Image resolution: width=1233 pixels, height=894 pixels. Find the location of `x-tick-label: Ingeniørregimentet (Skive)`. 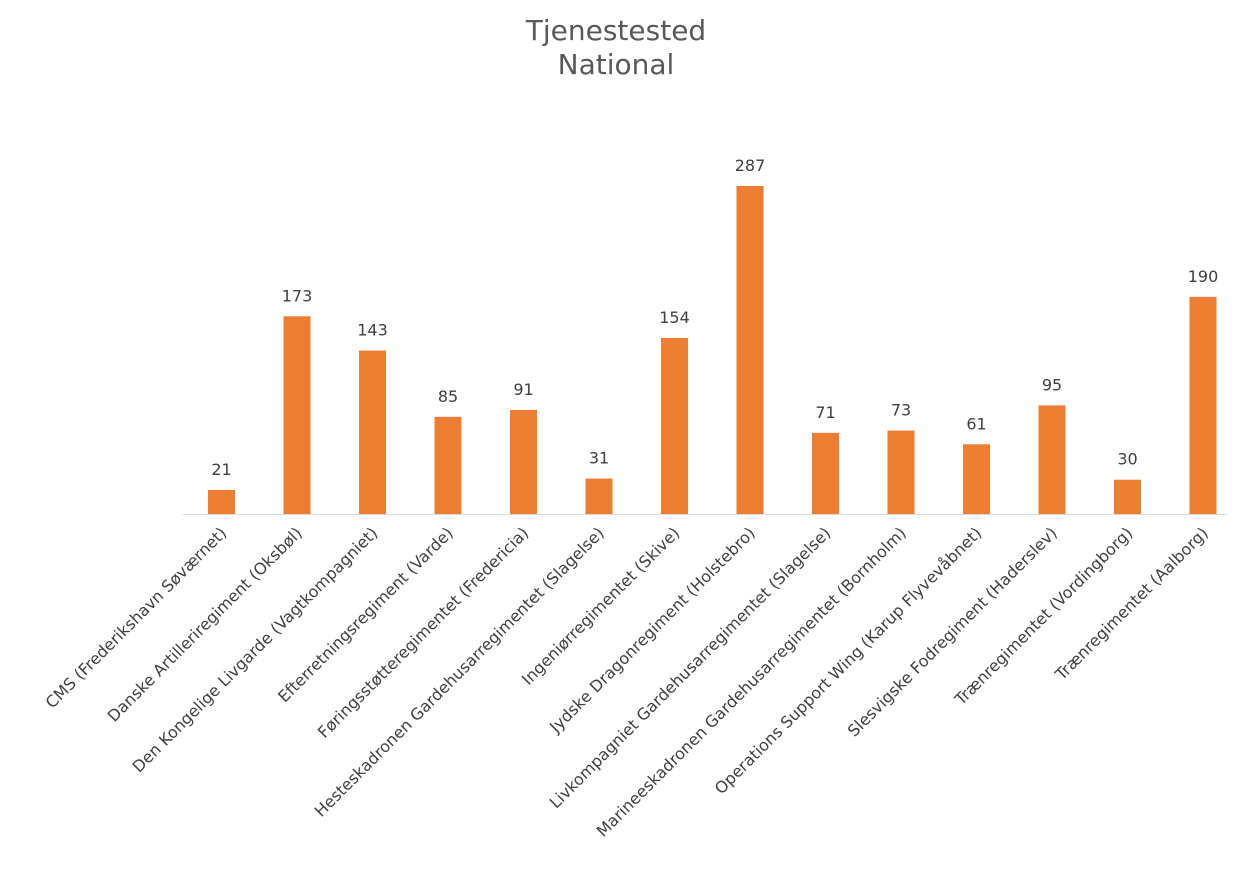

x-tick-label: Ingeniørregimentet (Skive) is located at coordinates (600, 605).